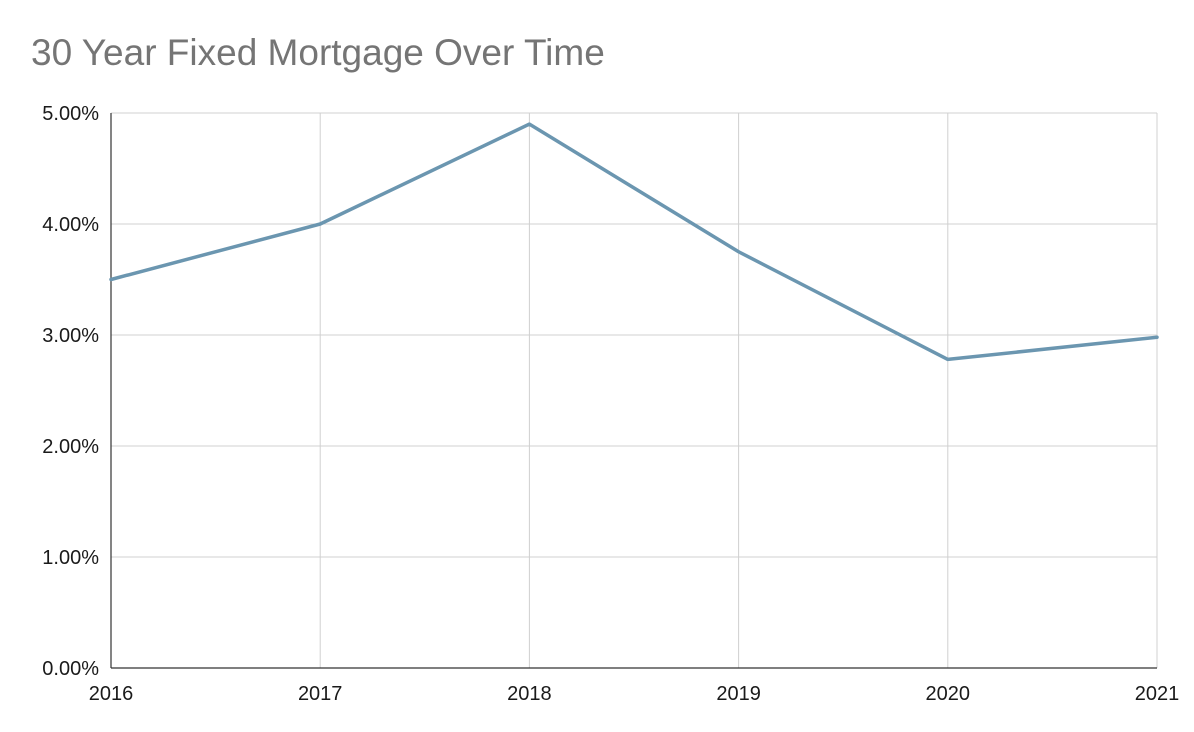 The width and height of the screenshot is (1194, 732). I want to click on x-tick-label: 2016, so click(111, 694).